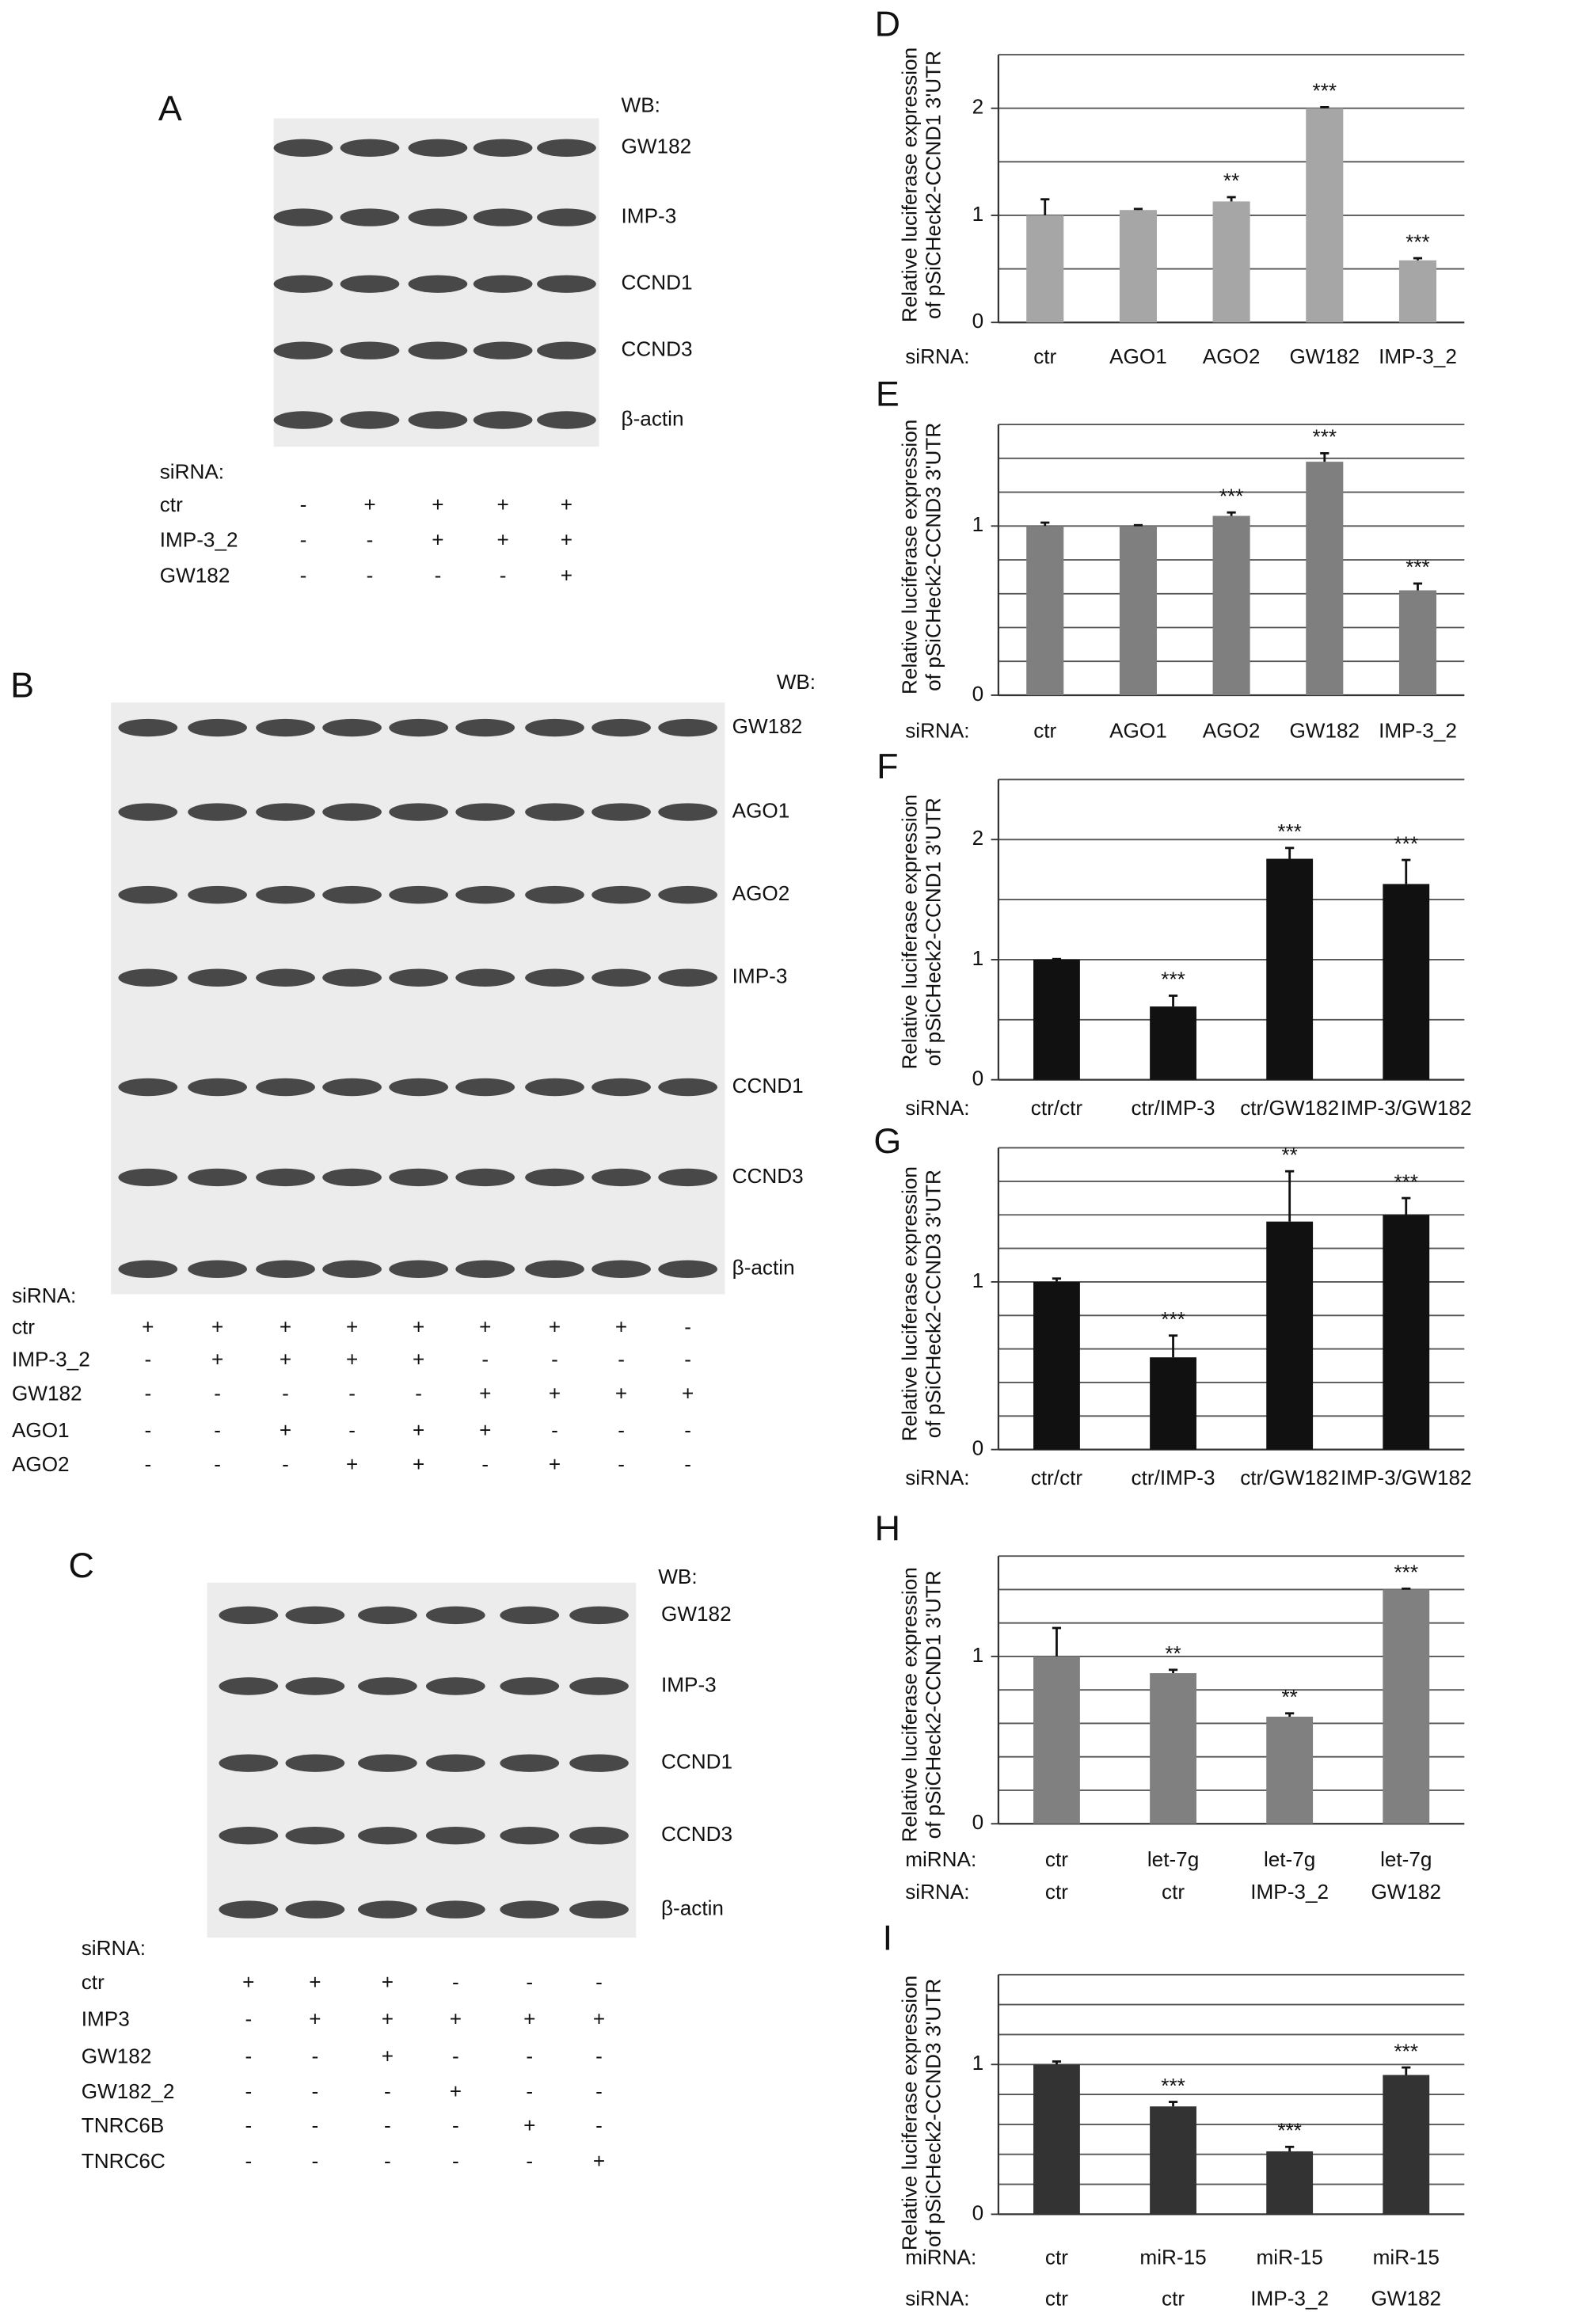  What do you see at coordinates (1232, 731) in the screenshot?
I see `x-tick-label: AGO2` at bounding box center [1232, 731].